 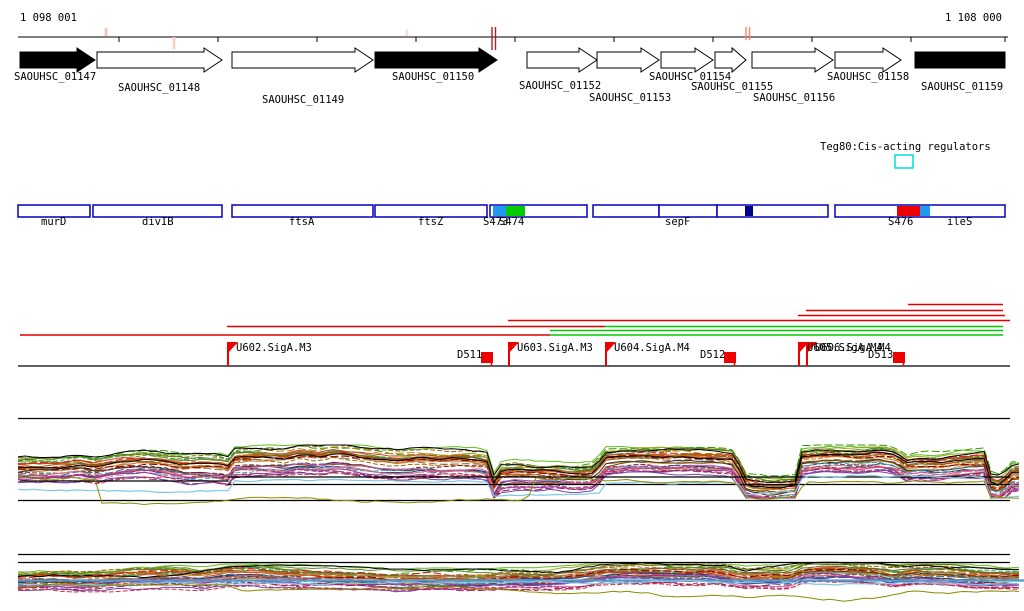 What do you see at coordinates (713, 355) in the screenshot?
I see `tss-label-d512: D512` at bounding box center [713, 355].